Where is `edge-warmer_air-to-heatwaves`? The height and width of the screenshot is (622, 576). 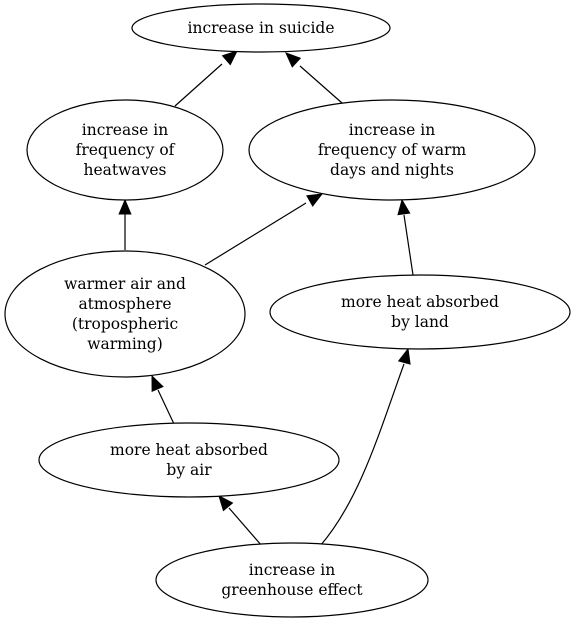
edge-warmer_air-to-heatwaves is located at coordinates (125, 224).